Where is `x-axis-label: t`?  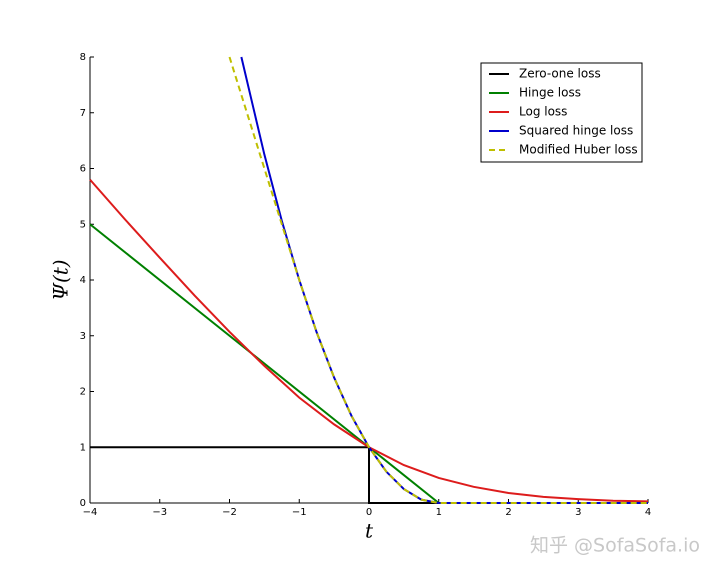
x-axis-label: t is located at coordinates (369, 531).